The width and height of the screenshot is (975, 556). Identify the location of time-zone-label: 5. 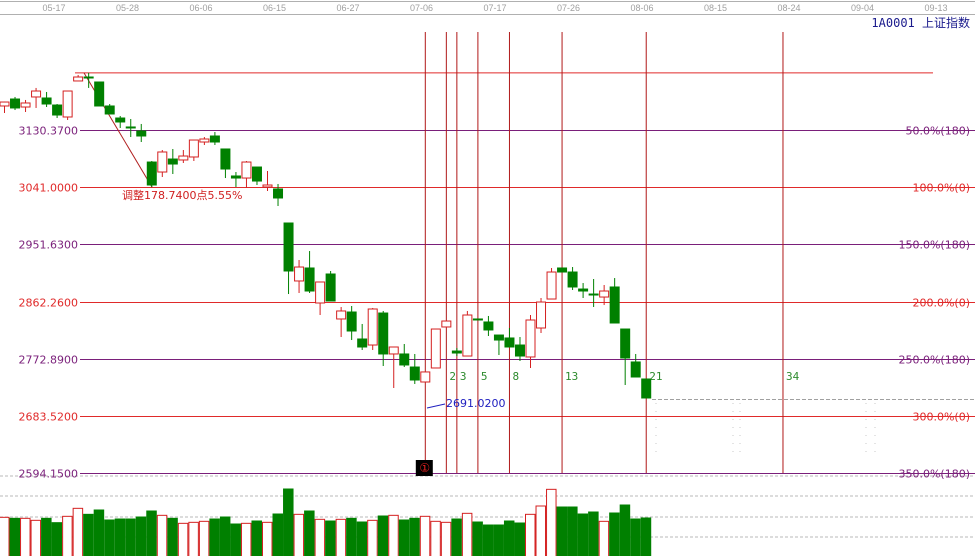
(484, 376).